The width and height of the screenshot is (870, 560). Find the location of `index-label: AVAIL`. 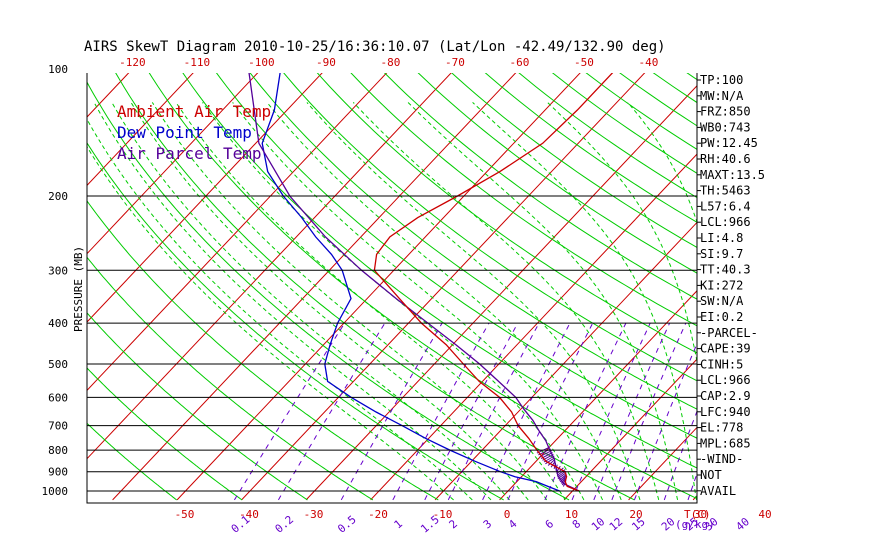

index-label: AVAIL is located at coordinates (718, 491).